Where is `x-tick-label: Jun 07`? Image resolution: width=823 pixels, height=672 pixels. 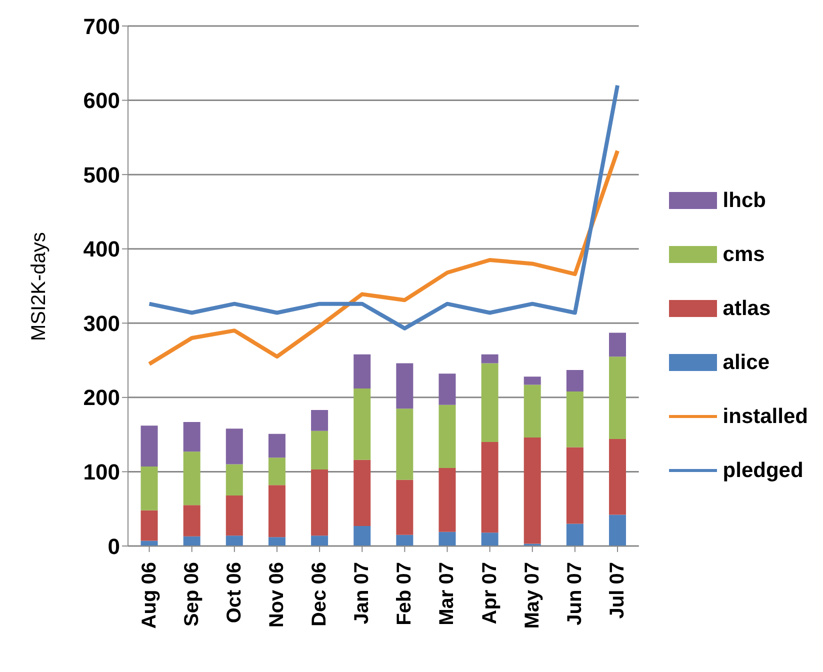 x-tick-label: Jun 07 is located at coordinates (575, 594).